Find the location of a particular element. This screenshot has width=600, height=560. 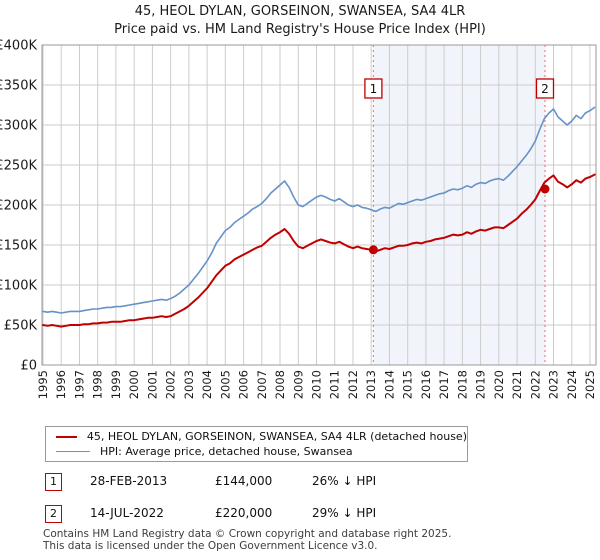

svg-text: £100K is located at coordinates (18, 286).